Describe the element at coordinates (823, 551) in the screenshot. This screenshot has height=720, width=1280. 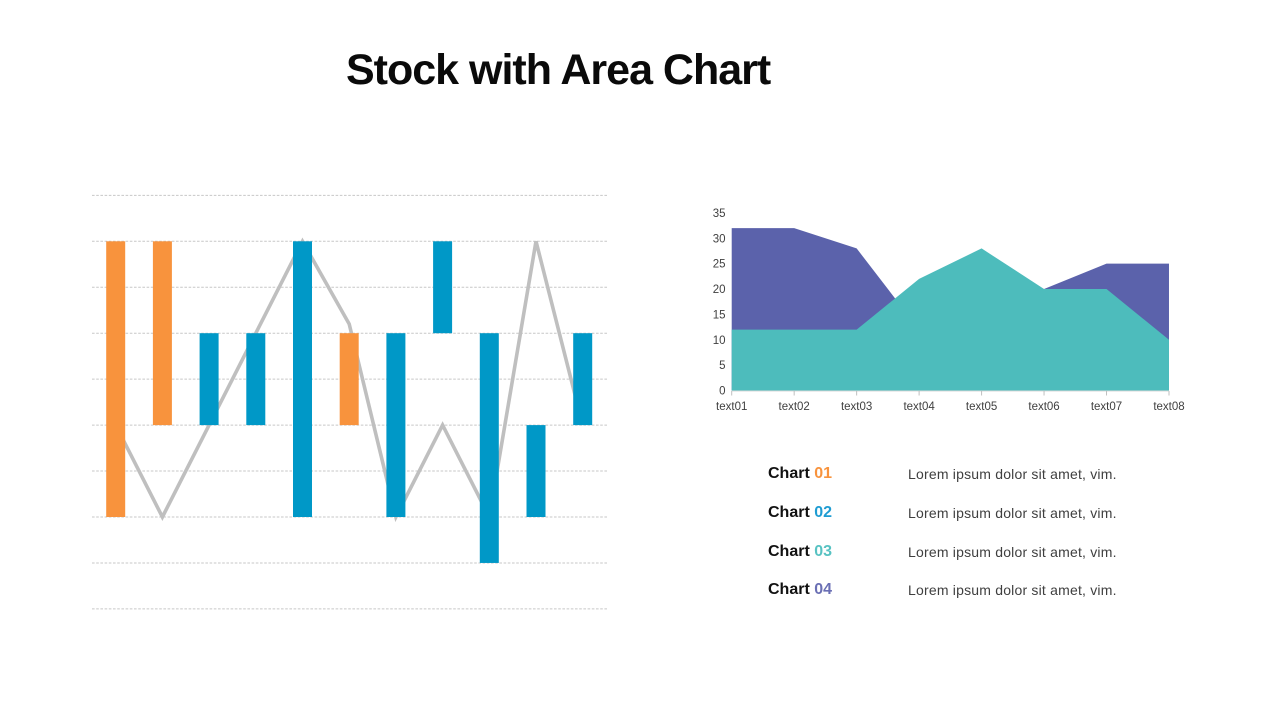
I see `legend-item-number: 03` at that location.